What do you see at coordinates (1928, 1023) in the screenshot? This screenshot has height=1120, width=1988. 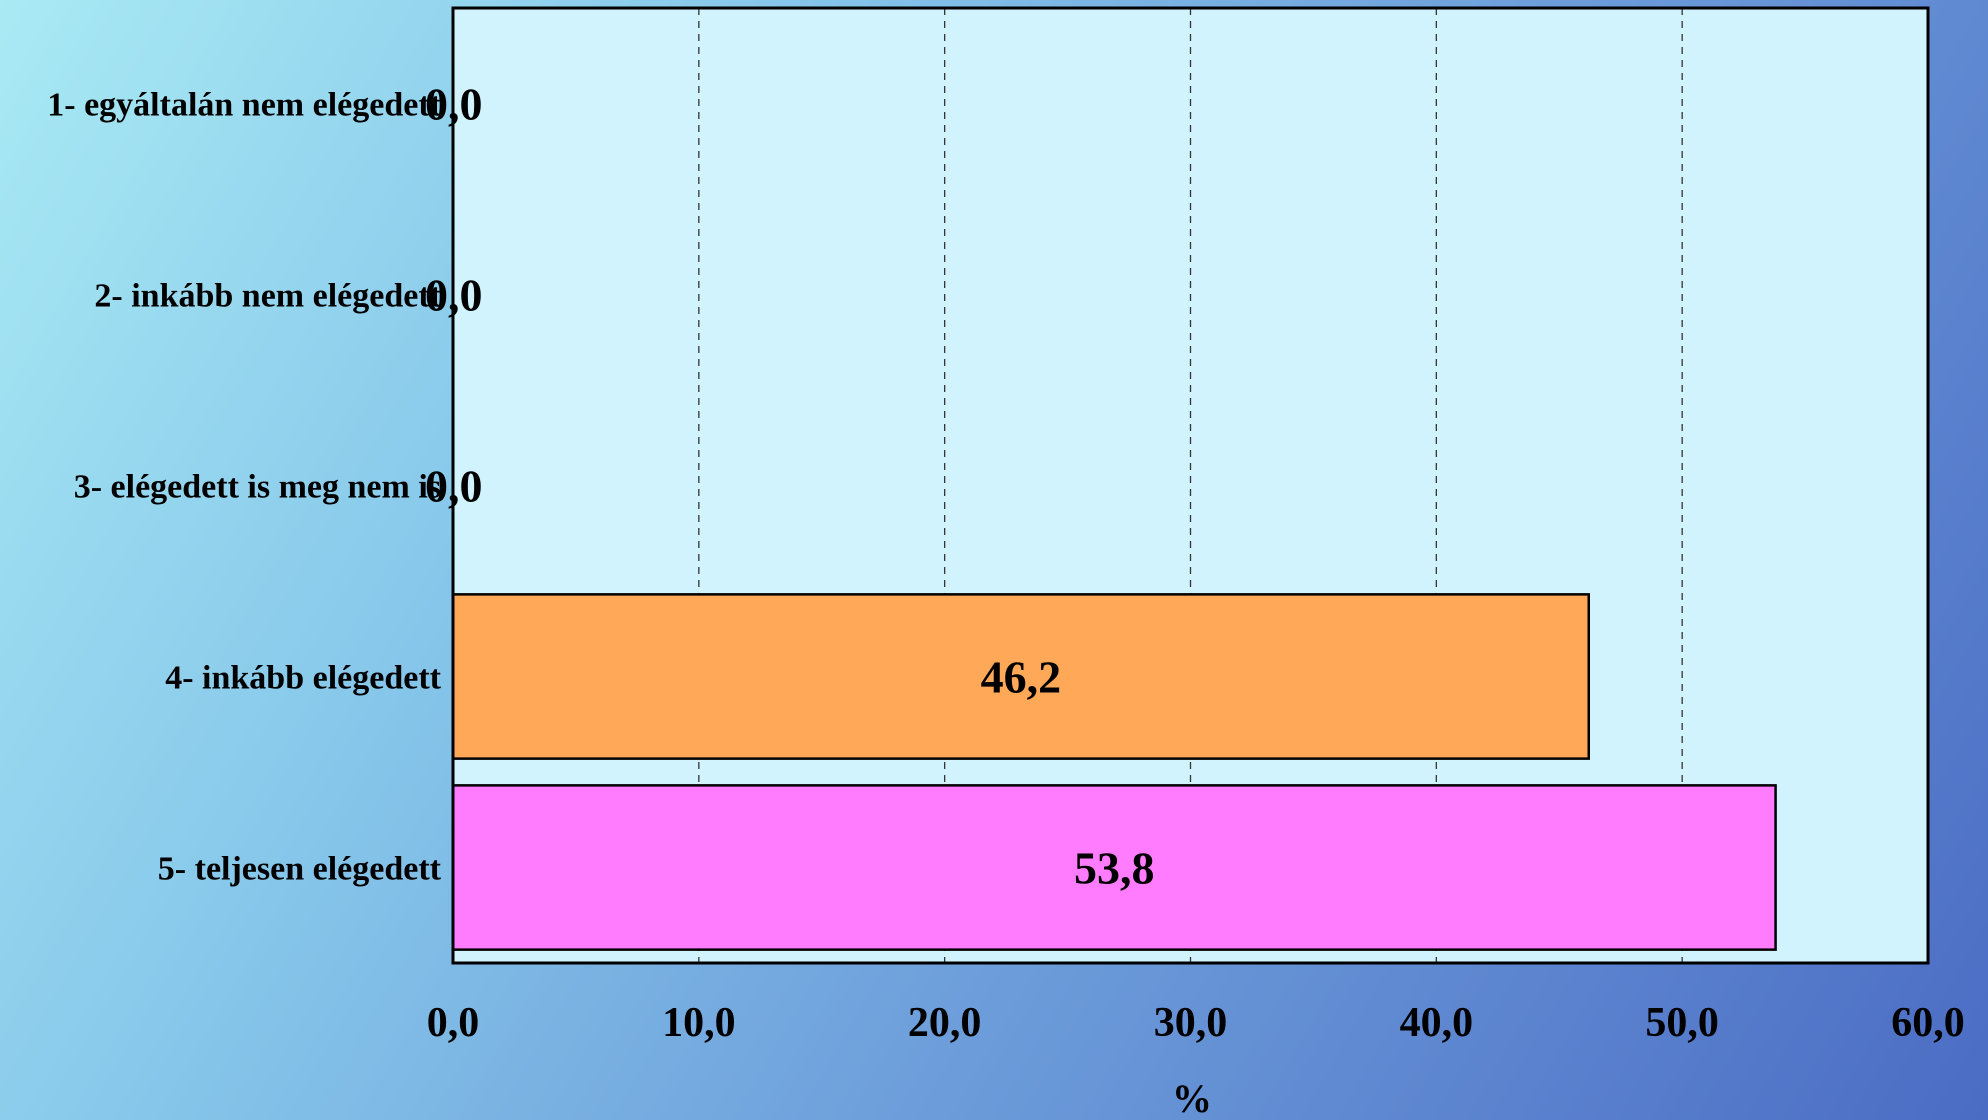 I see `x-tick-label: 60,0` at bounding box center [1928, 1023].